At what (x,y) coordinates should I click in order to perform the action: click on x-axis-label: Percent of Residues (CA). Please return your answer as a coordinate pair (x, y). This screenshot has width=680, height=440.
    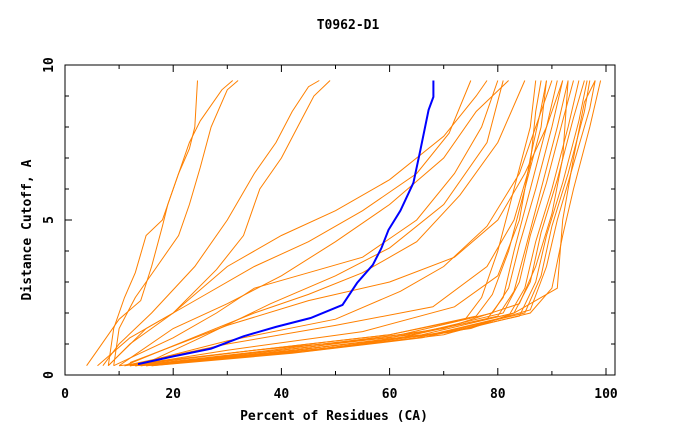
    Looking at the image, I should click on (334, 416).